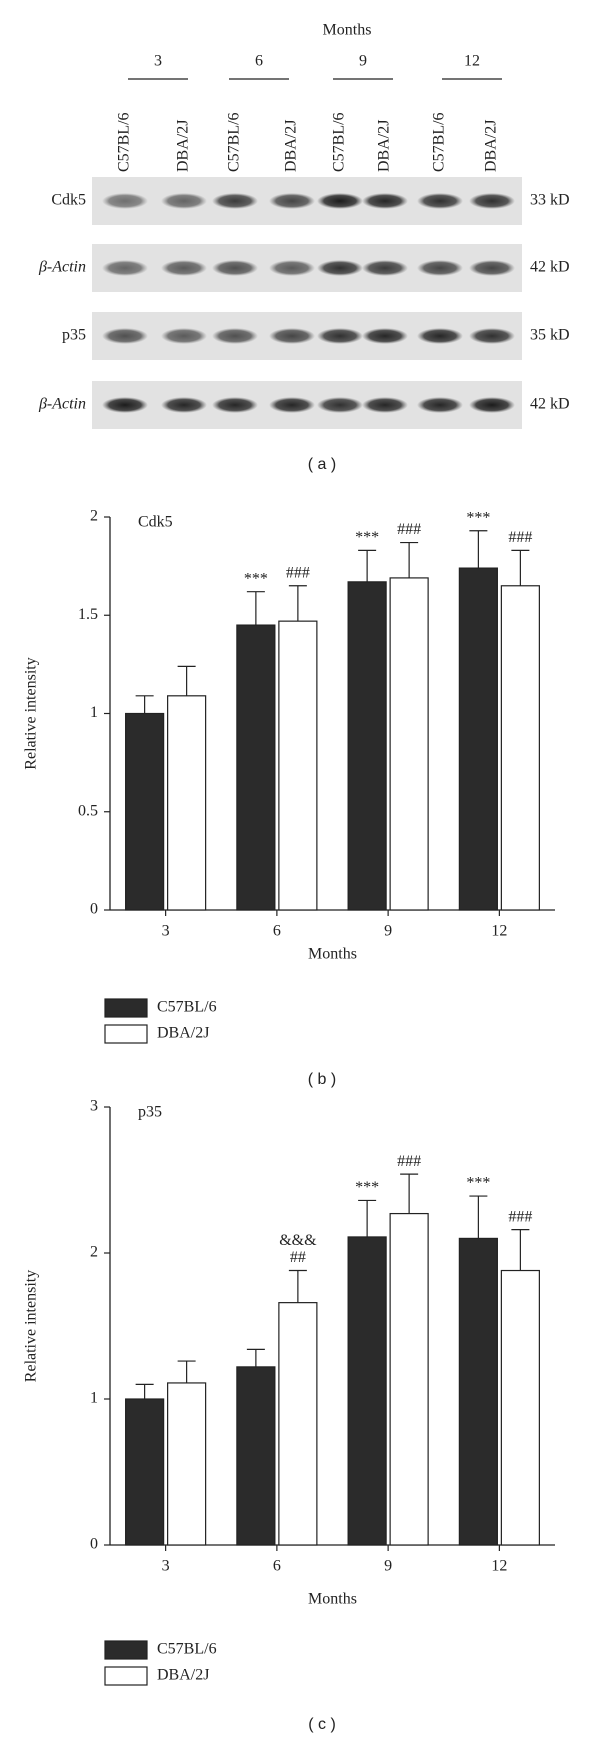 The height and width of the screenshot is (1738, 600). I want to click on chart-title: p35, so click(150, 1112).